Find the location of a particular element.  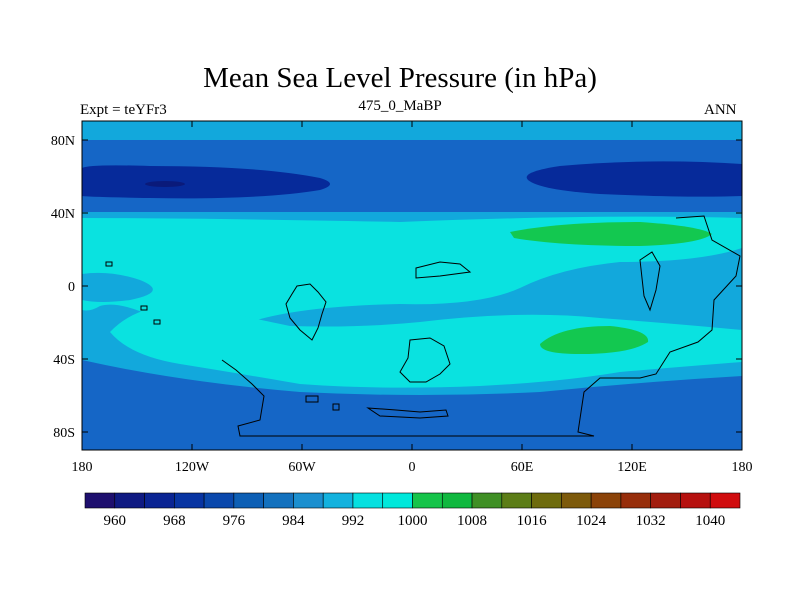

coastline-africa is located at coordinates (425, 360).